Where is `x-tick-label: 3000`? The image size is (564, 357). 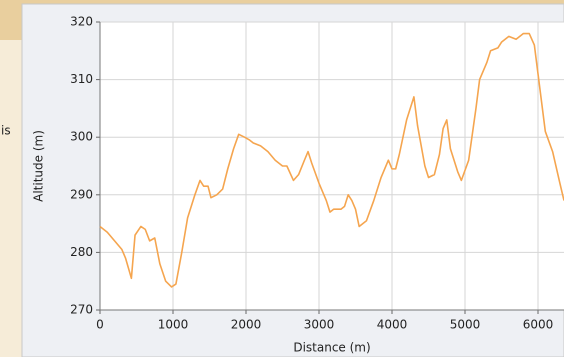 x-tick-label: 3000 is located at coordinates (319, 325).